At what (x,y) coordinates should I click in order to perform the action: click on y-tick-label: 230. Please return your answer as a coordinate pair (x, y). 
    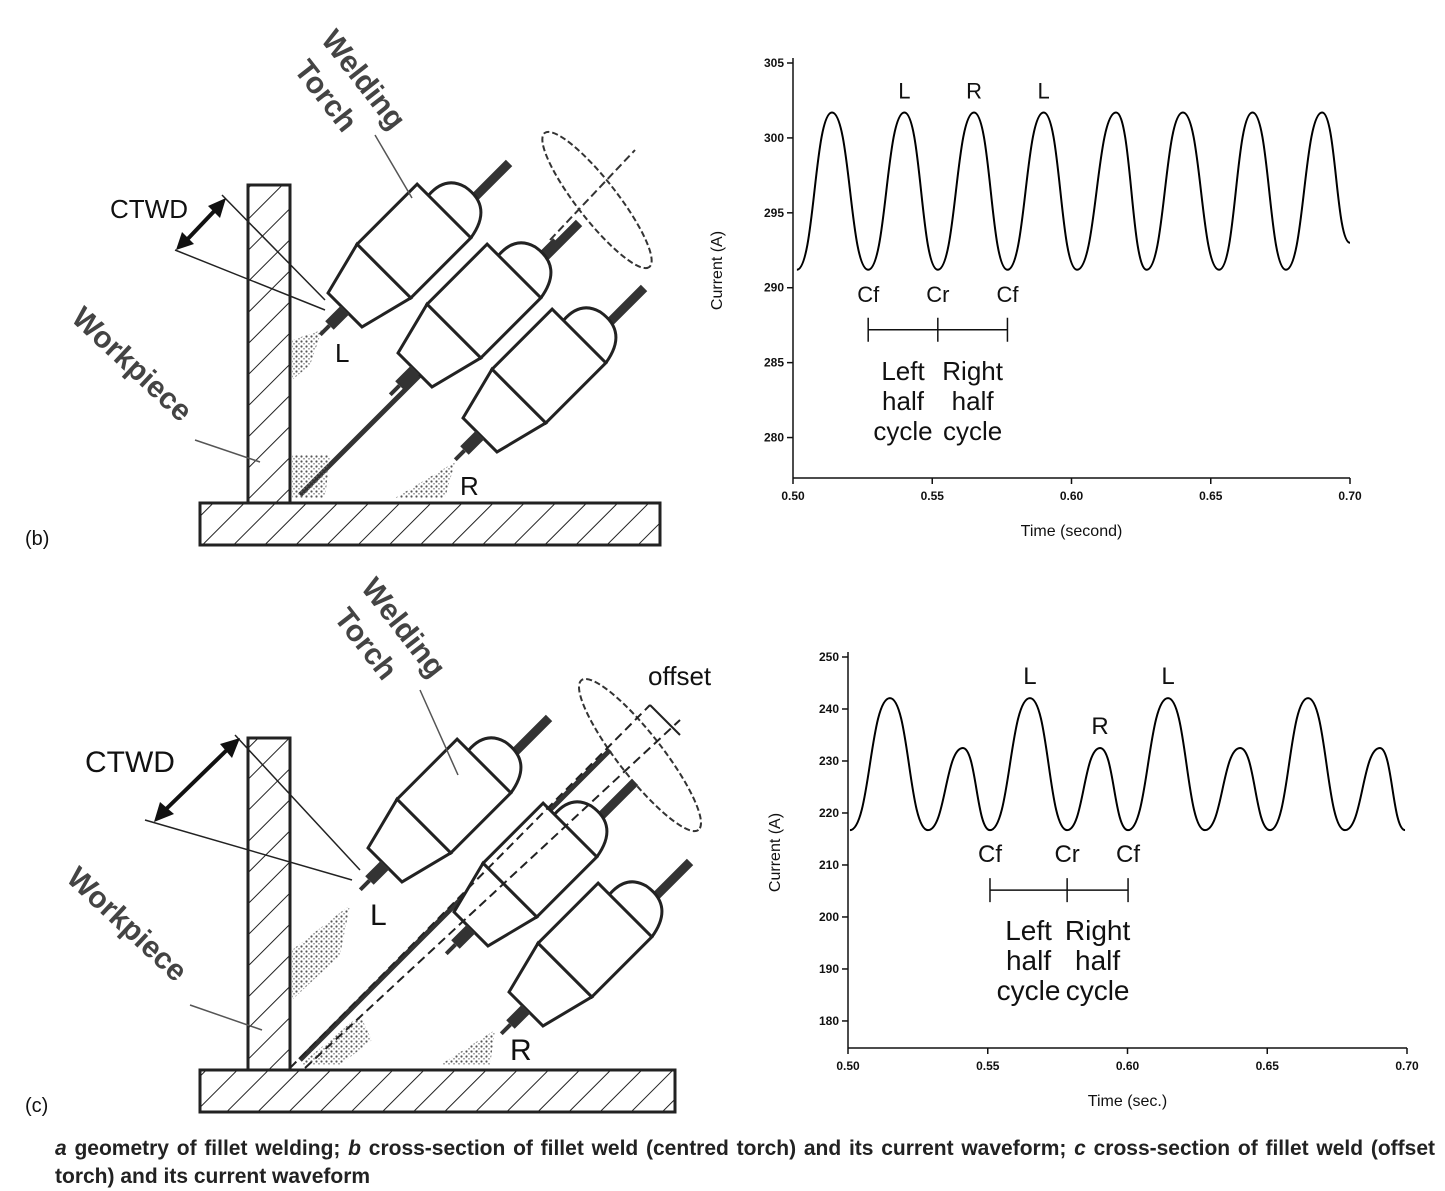
    Looking at the image, I should click on (829, 761).